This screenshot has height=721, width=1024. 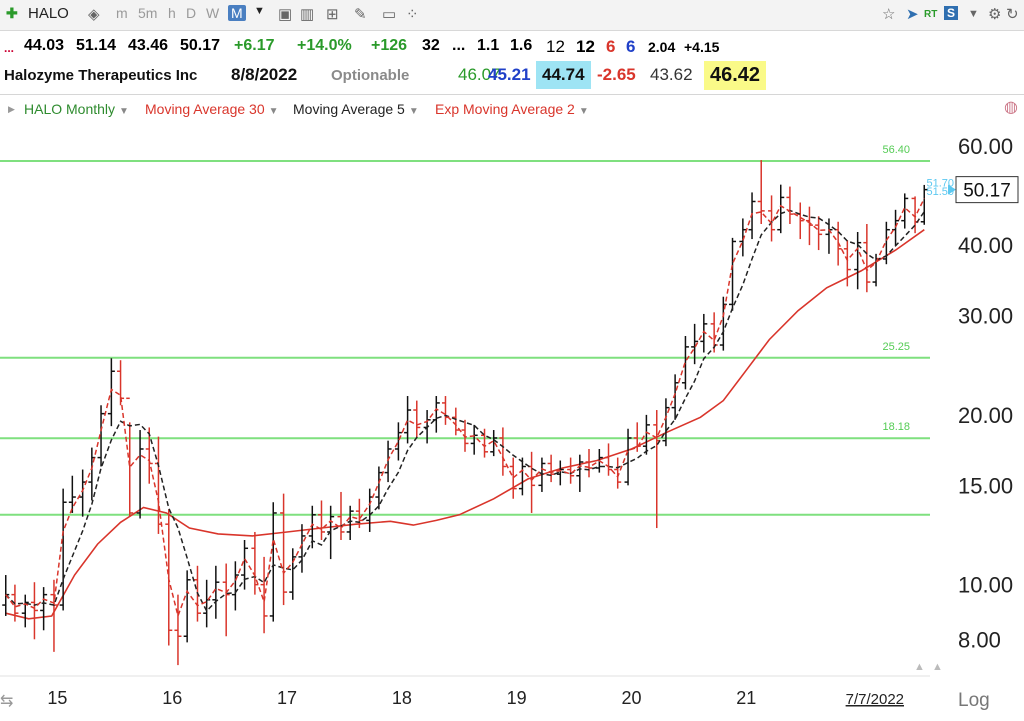 What do you see at coordinates (521, 45) in the screenshot?
I see `quote-v5: 1.6` at bounding box center [521, 45].